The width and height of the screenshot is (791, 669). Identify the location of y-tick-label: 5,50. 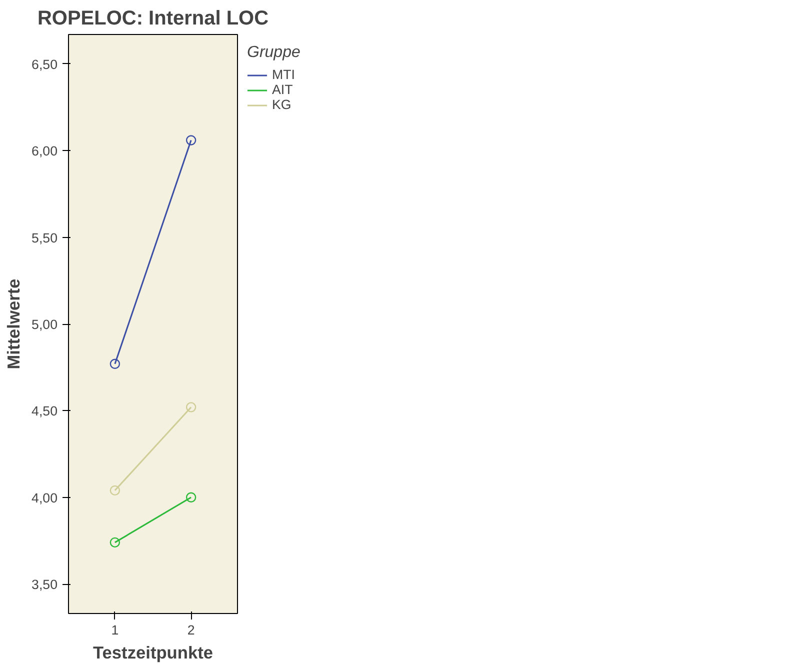
(45, 238).